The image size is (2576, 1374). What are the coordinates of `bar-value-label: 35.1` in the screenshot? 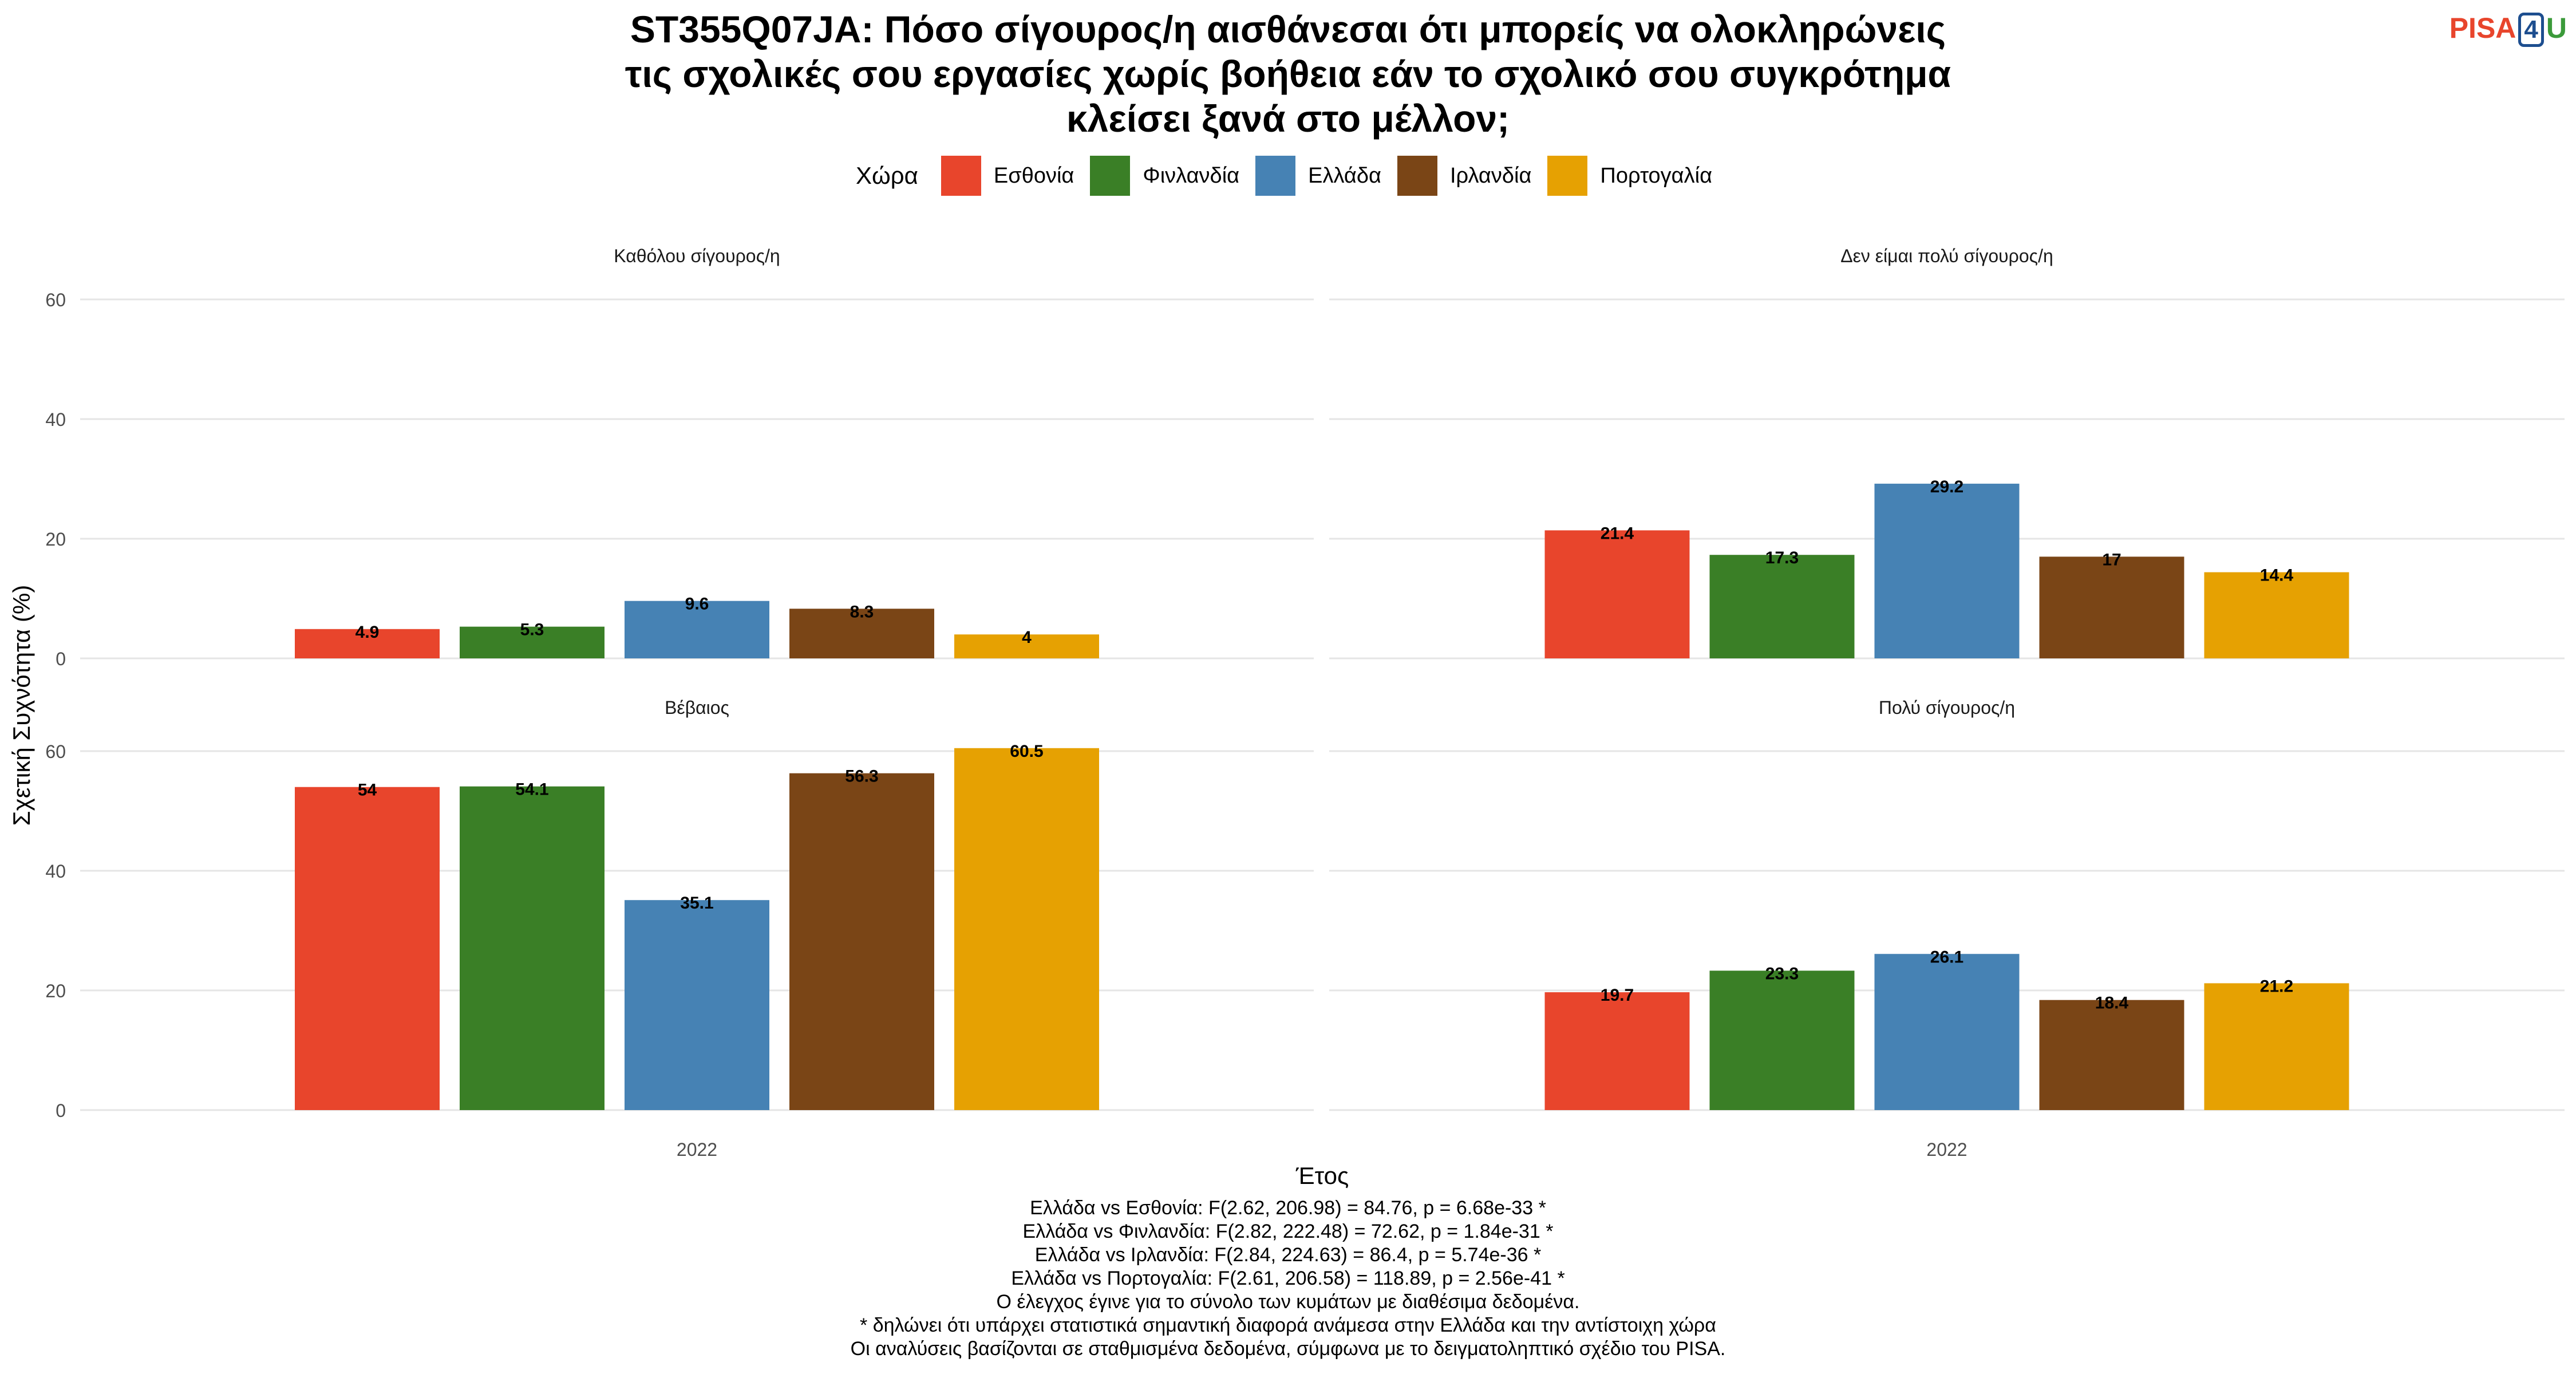 It's located at (696, 904).